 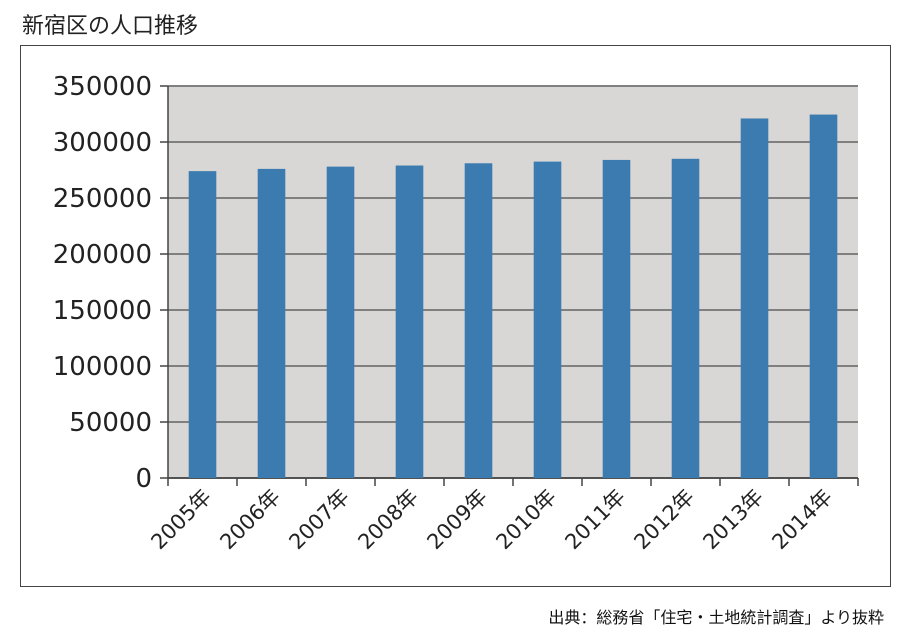 I want to click on source-note: 出典：総務省「住宅・土地統計調査」より抜粋, so click(x=716, y=617).